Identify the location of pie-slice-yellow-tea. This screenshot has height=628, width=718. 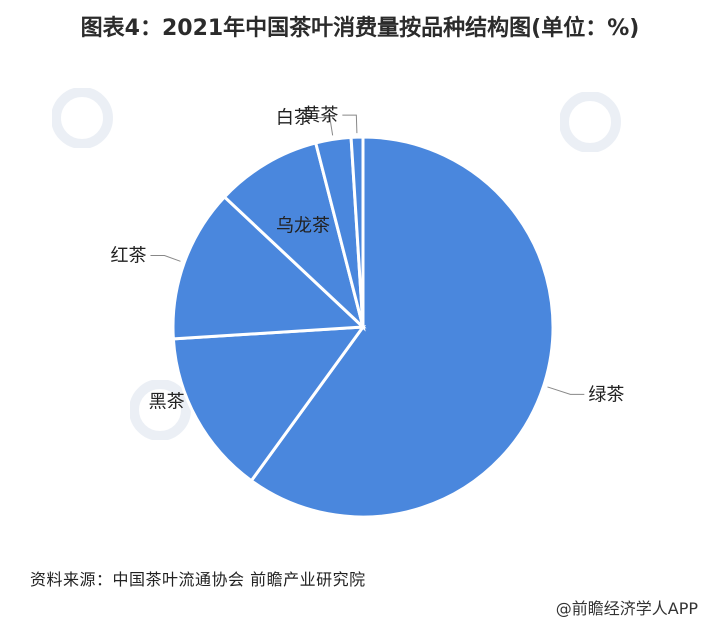
(357, 231).